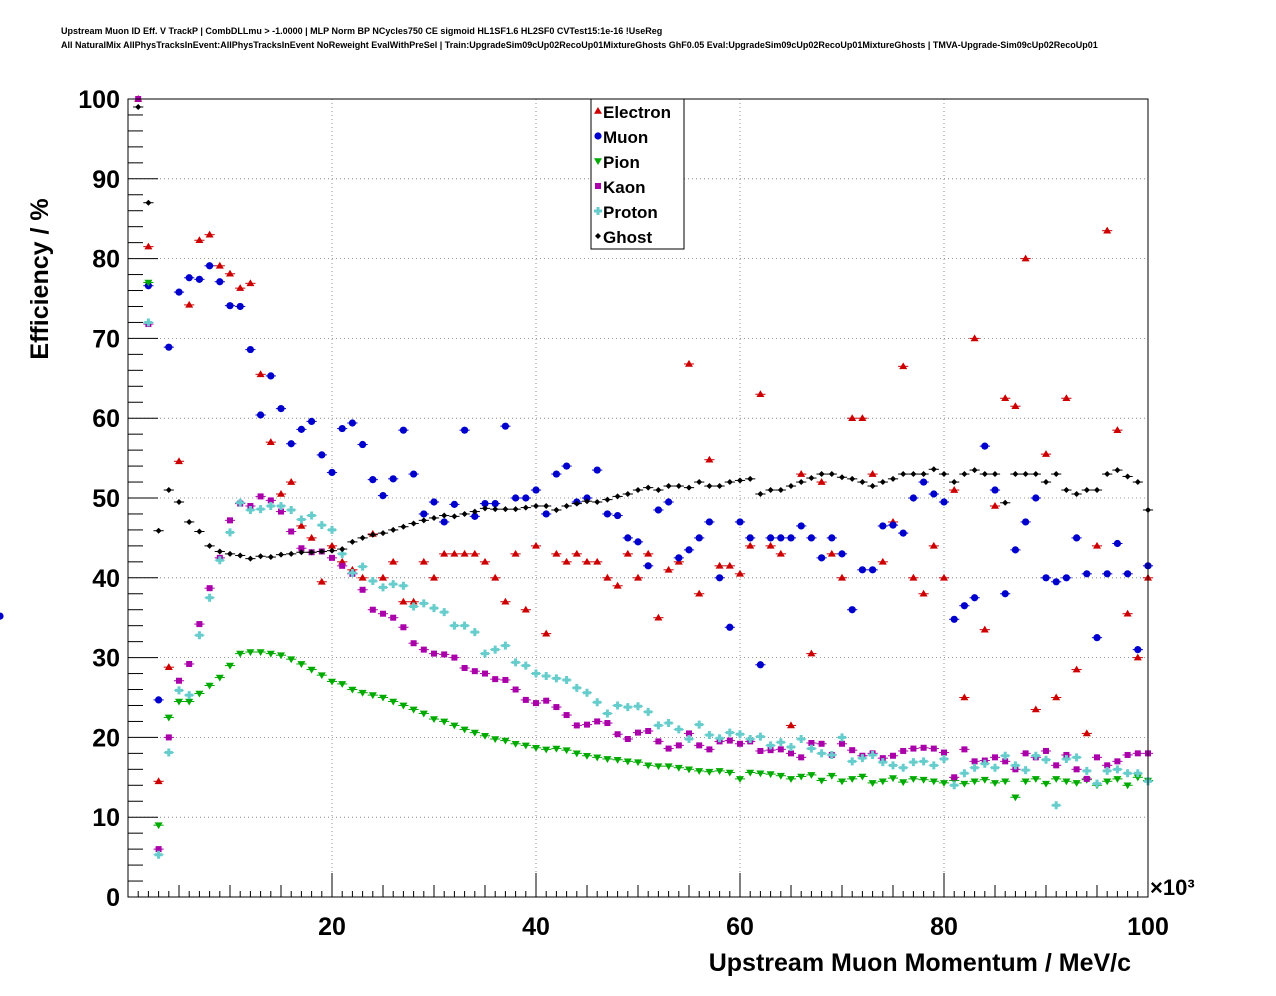 The height and width of the screenshot is (996, 1276). I want to click on y-tick-label: 90, so click(106, 180).